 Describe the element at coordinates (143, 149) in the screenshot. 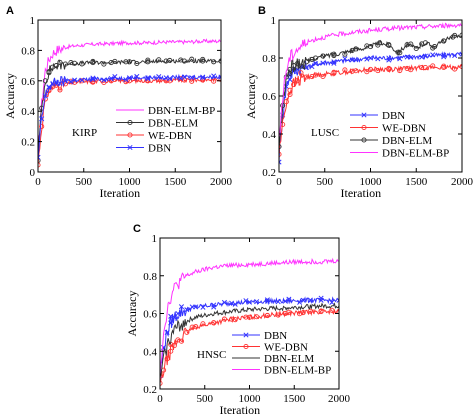

I see `legend-item: DBN` at that location.